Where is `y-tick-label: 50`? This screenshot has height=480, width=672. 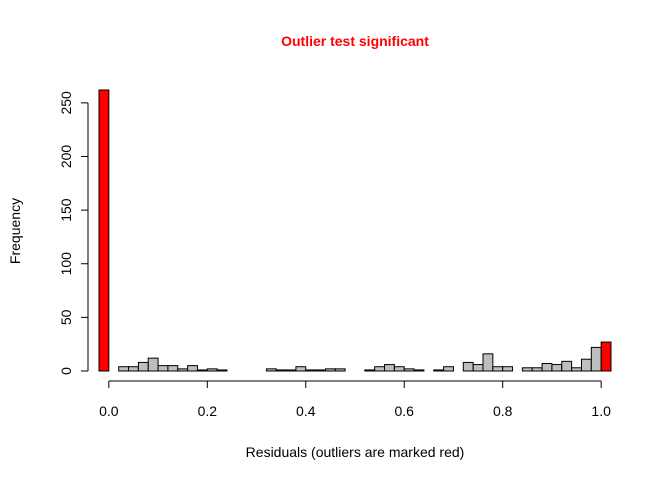
y-tick-label: 50 is located at coordinates (66, 317).